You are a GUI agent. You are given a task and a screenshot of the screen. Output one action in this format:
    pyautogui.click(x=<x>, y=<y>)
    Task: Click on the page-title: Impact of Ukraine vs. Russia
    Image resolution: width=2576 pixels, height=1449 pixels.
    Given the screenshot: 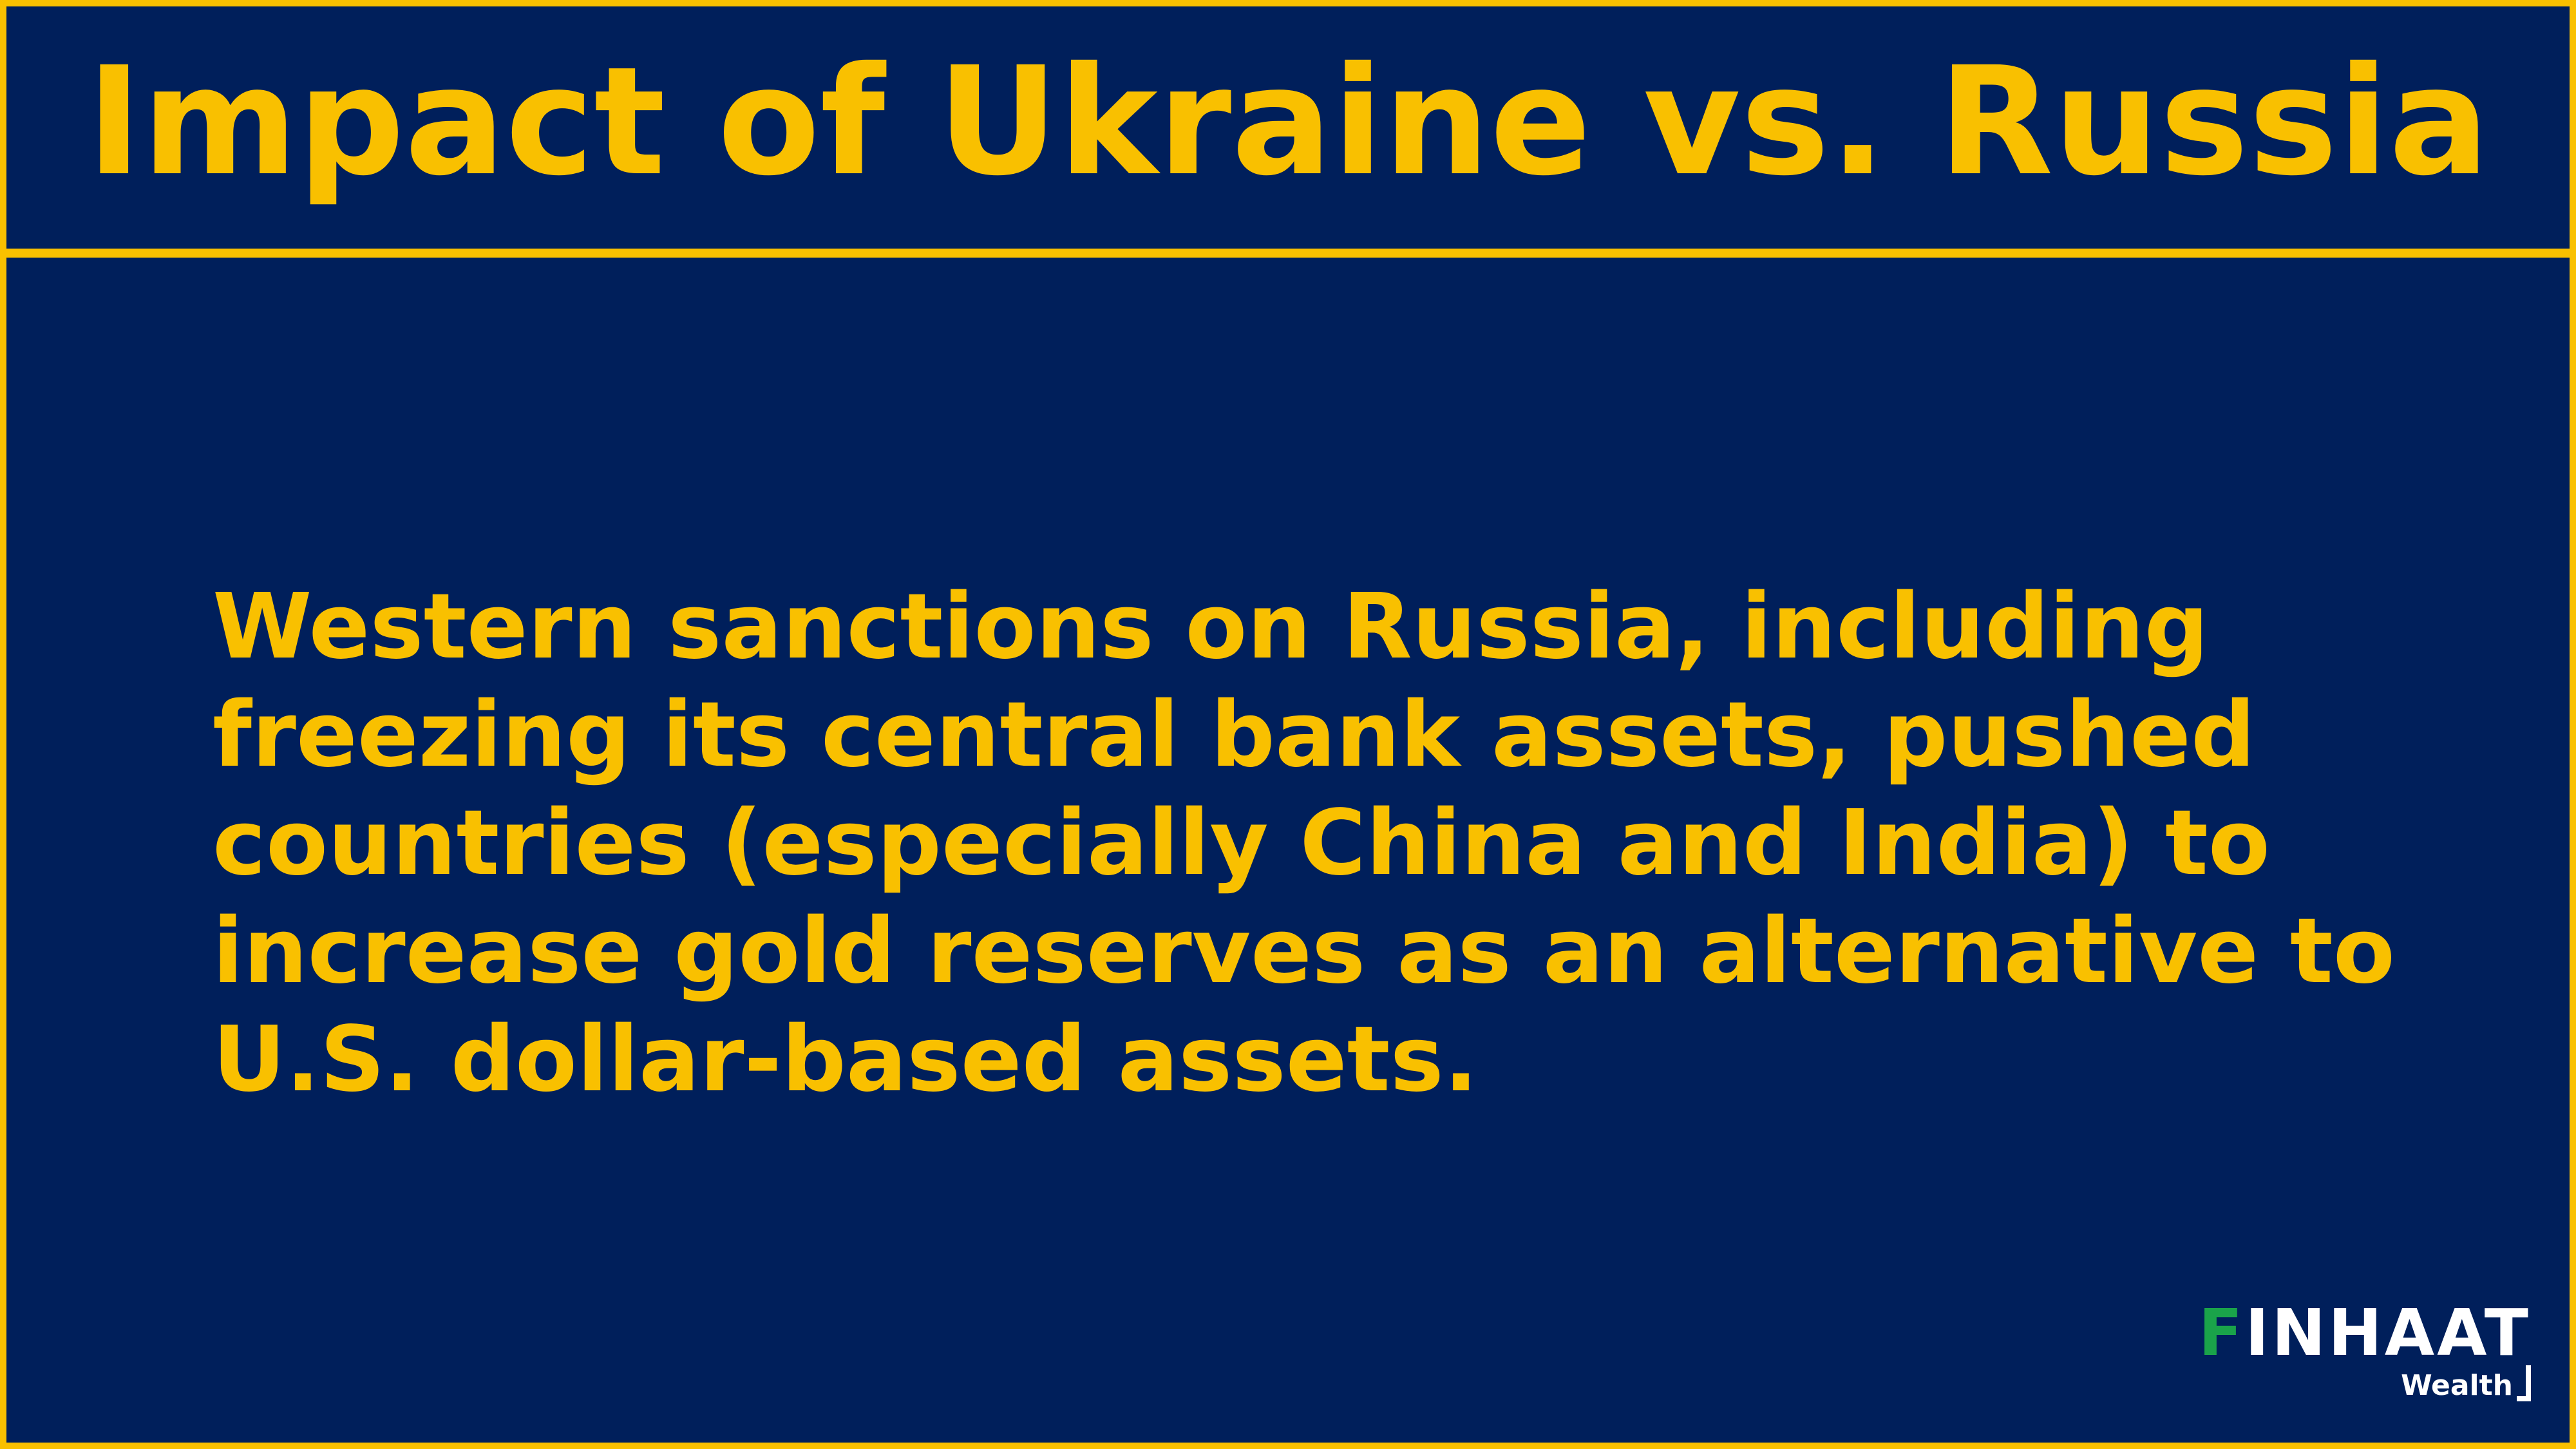 What is the action you would take?
    pyautogui.click(x=1288, y=122)
    